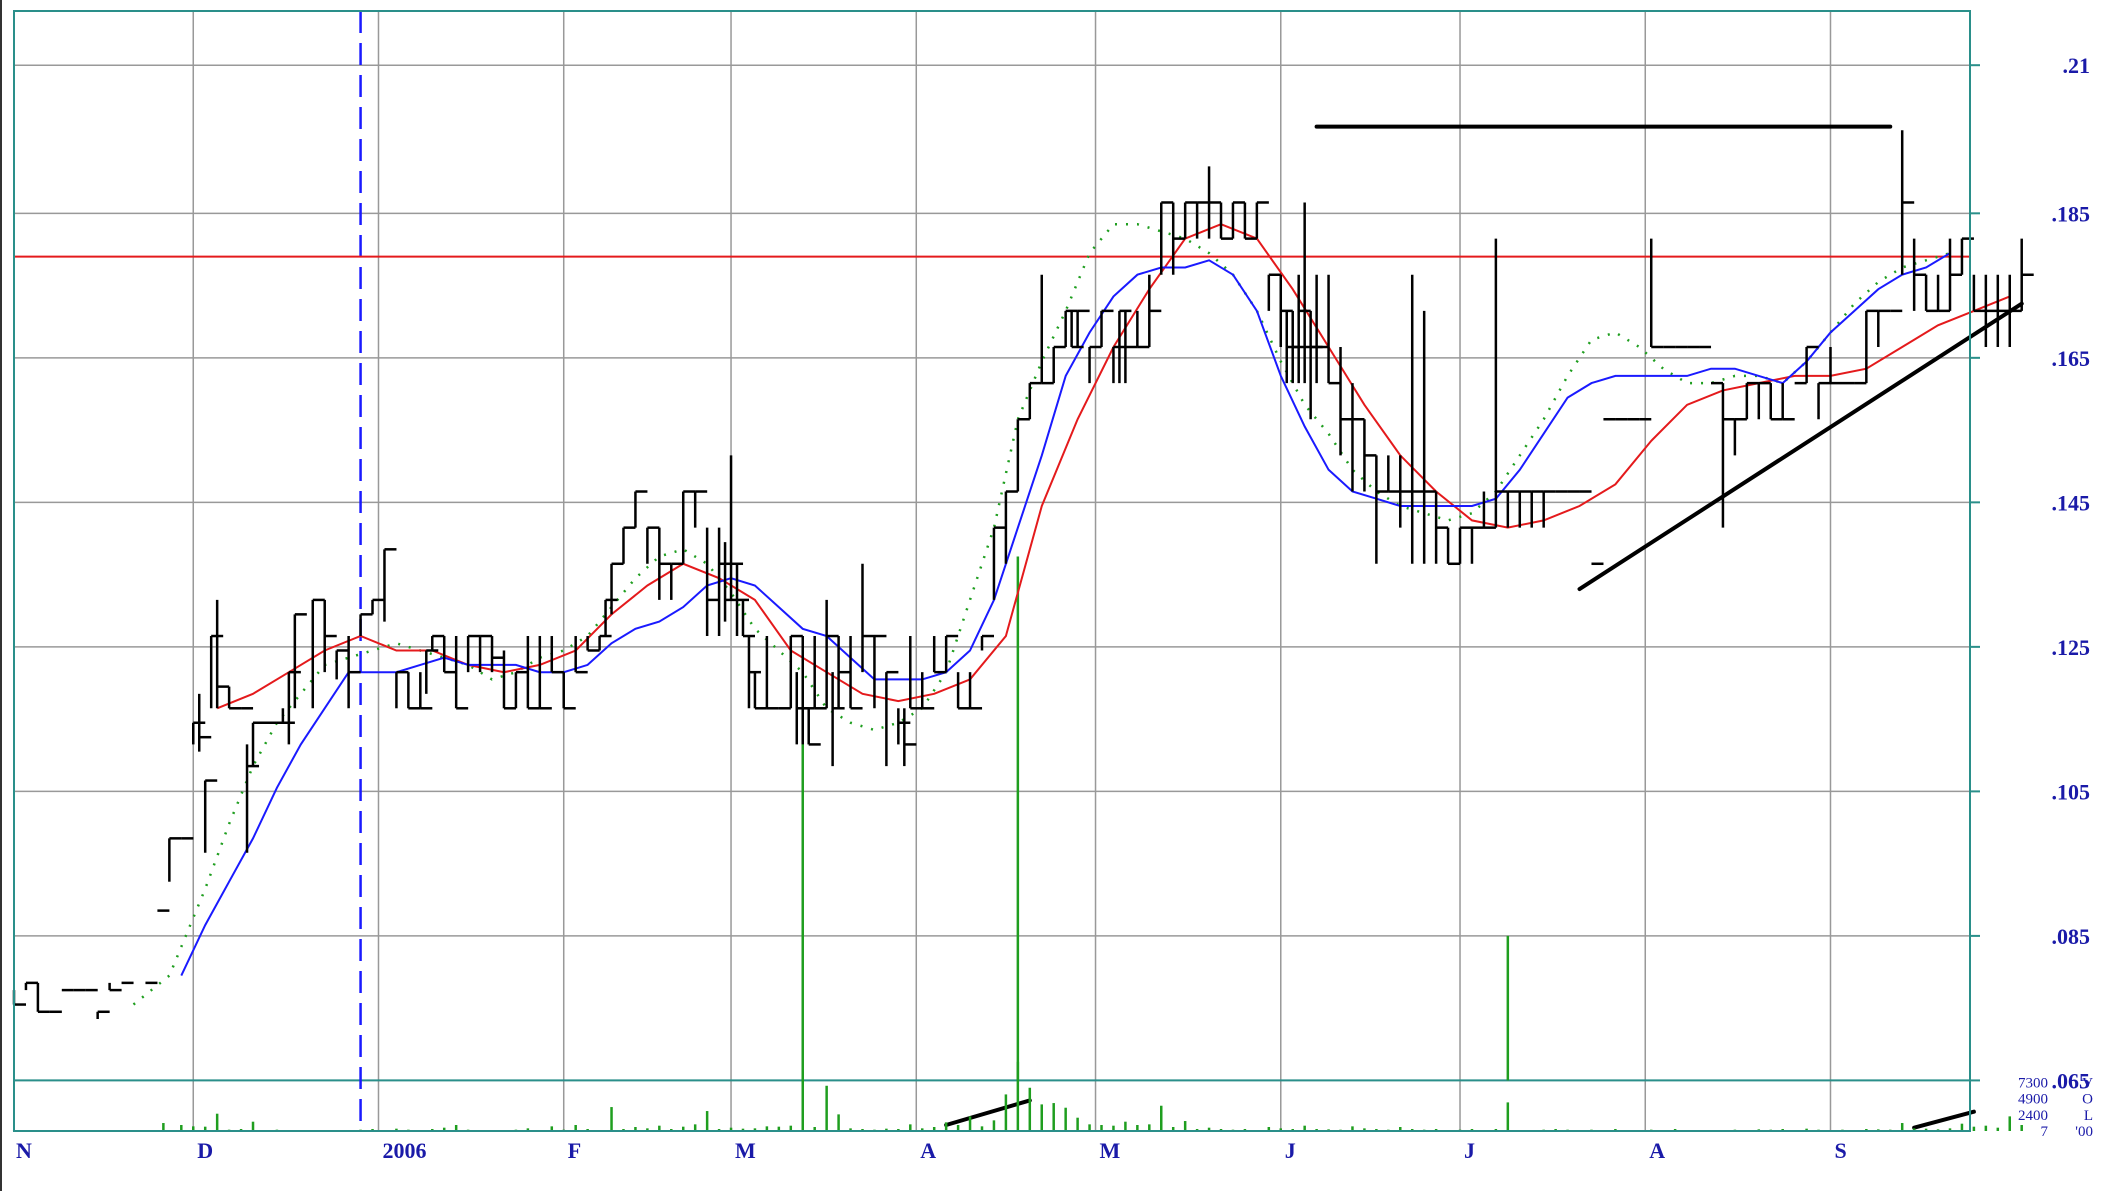 Image resolution: width=2111 pixels, height=1191 pixels. Describe the element at coordinates (1944, 1119) in the screenshot. I see `volume-trend-september` at that location.